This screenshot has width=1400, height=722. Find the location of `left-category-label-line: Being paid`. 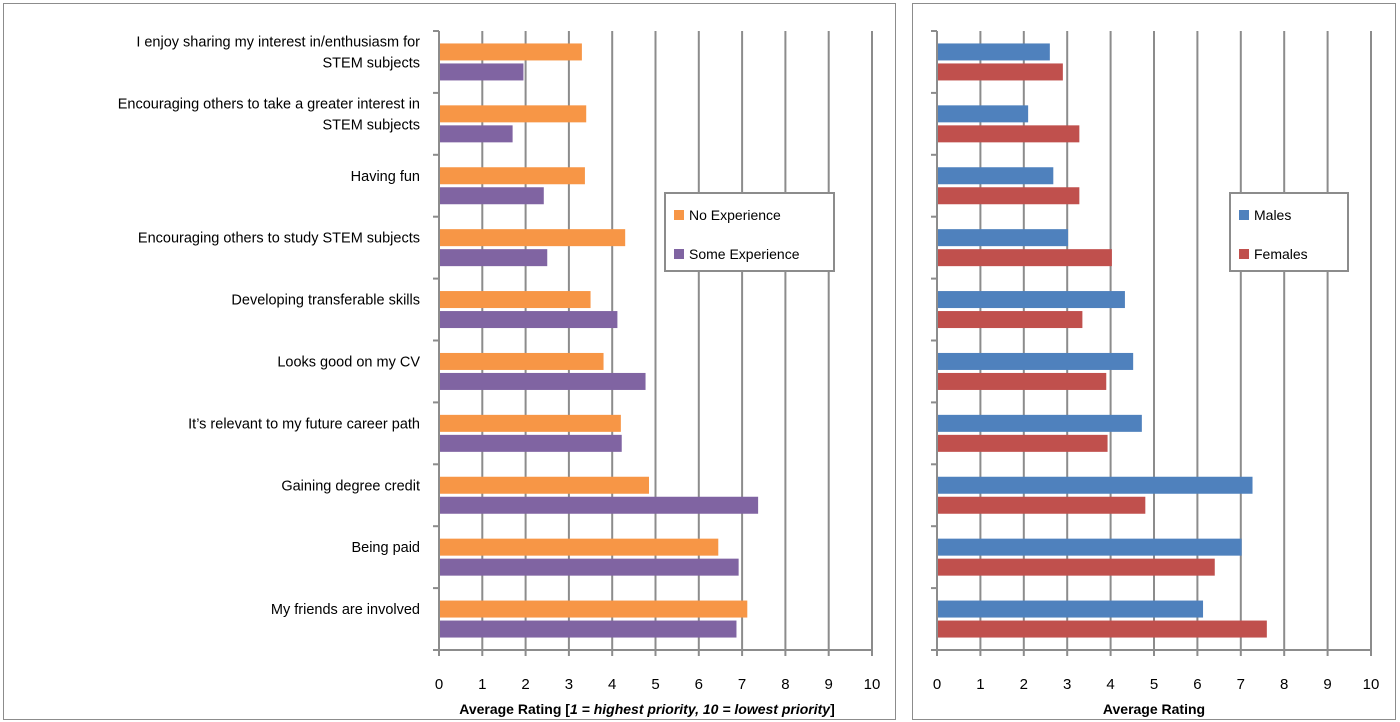

left-category-label-line: Being paid is located at coordinates (385, 548).